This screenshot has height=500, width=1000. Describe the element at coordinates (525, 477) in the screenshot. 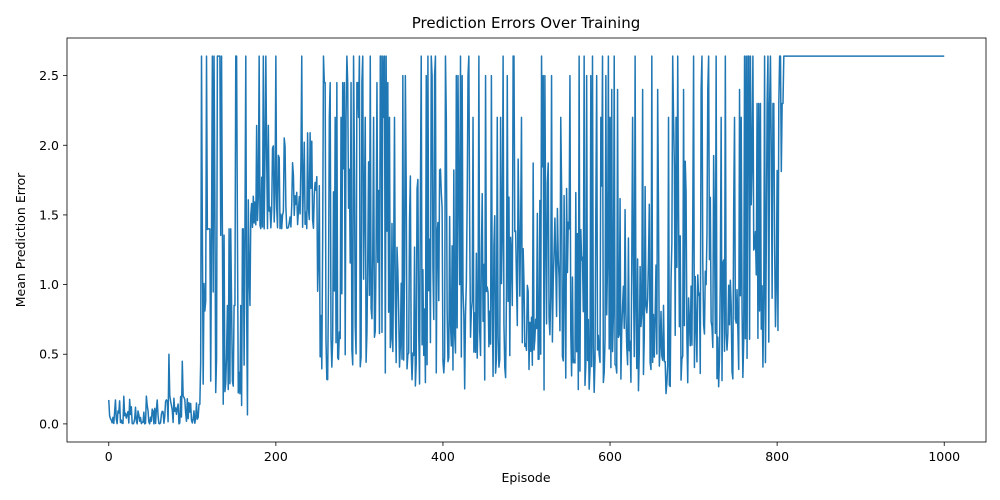

I see `x-axis-title: Episode` at that location.